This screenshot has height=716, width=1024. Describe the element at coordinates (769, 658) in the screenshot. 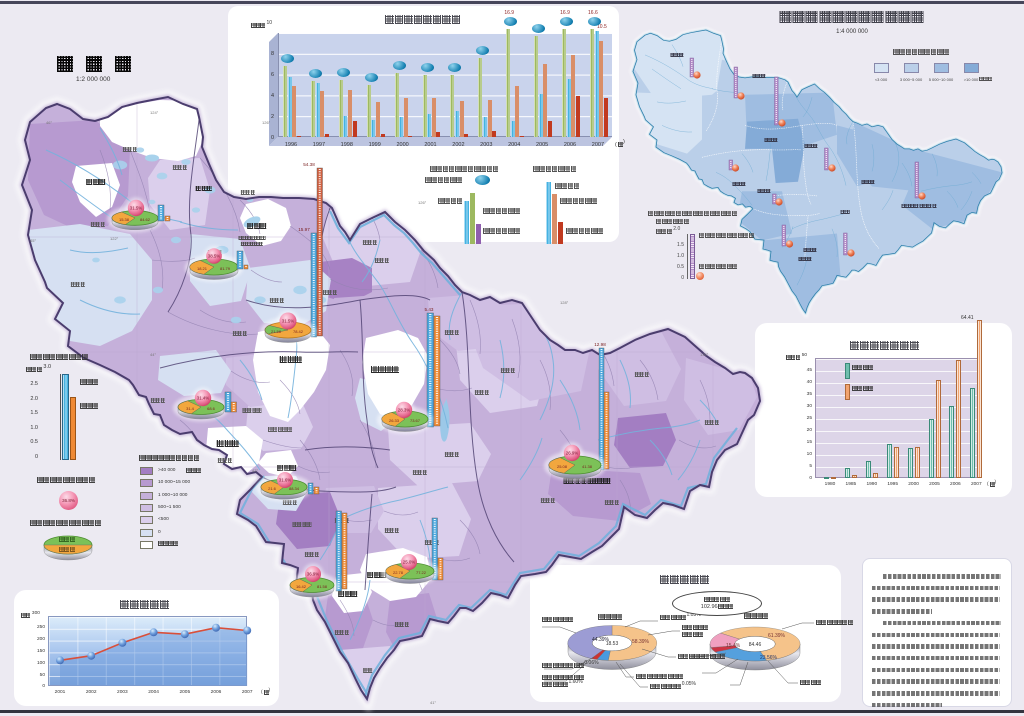

I see `svg-text: 23.56%` at that location.